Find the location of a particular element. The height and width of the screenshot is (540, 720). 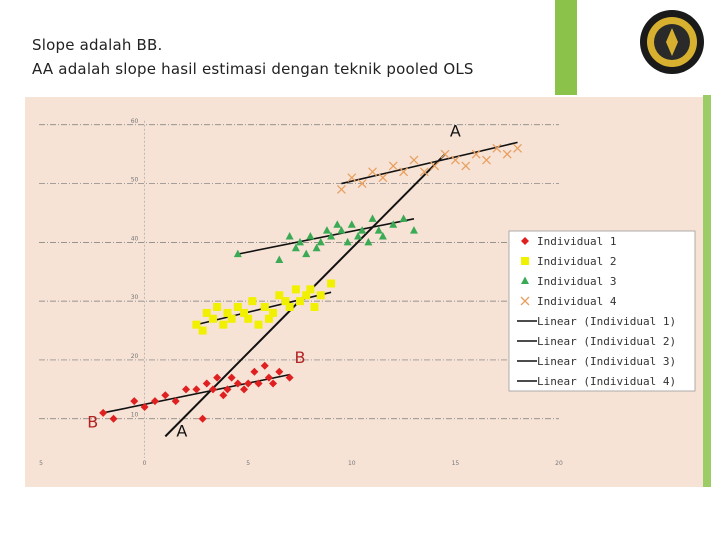

legend-entry-label: Individual 3 is located at coordinates (576, 281).